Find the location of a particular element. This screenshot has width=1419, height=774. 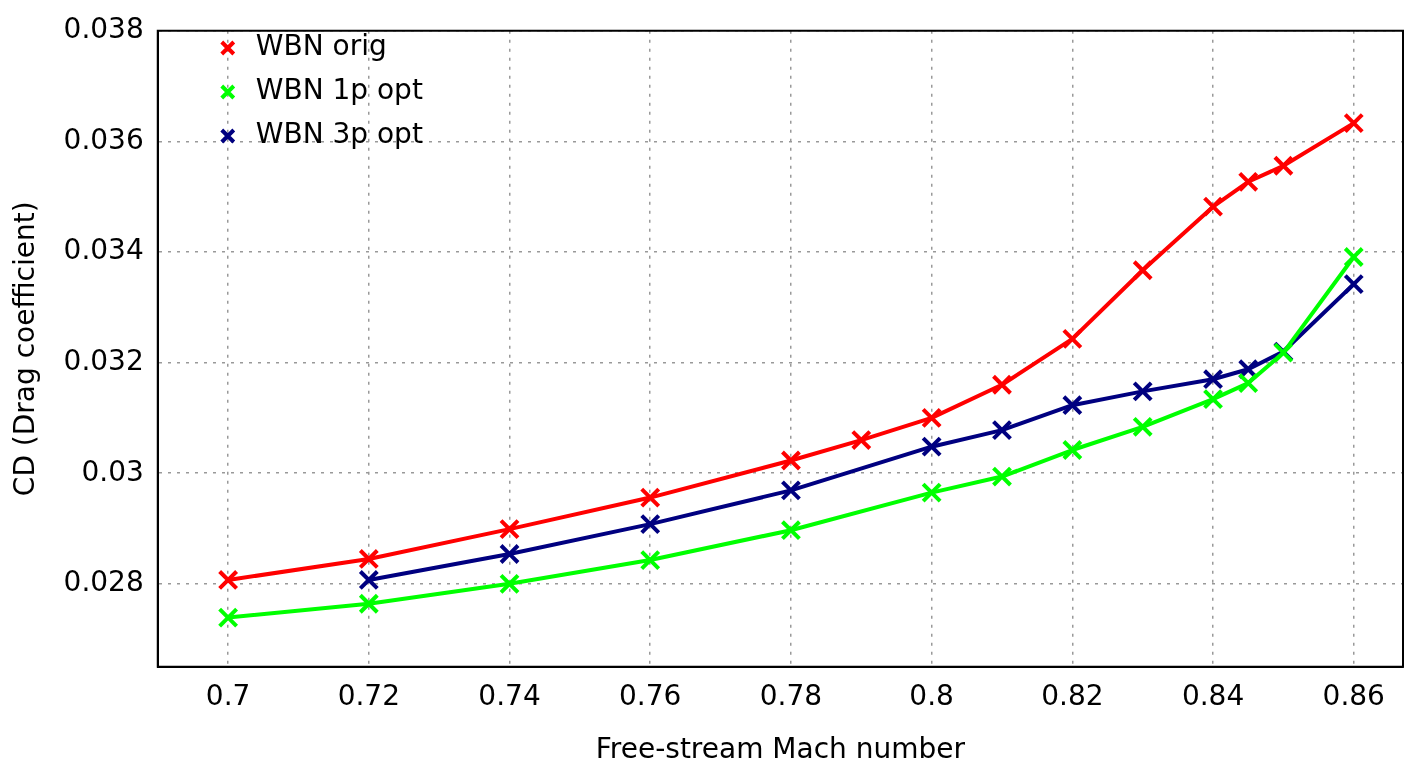

x-tick-label: 0.8 is located at coordinates (931, 695).